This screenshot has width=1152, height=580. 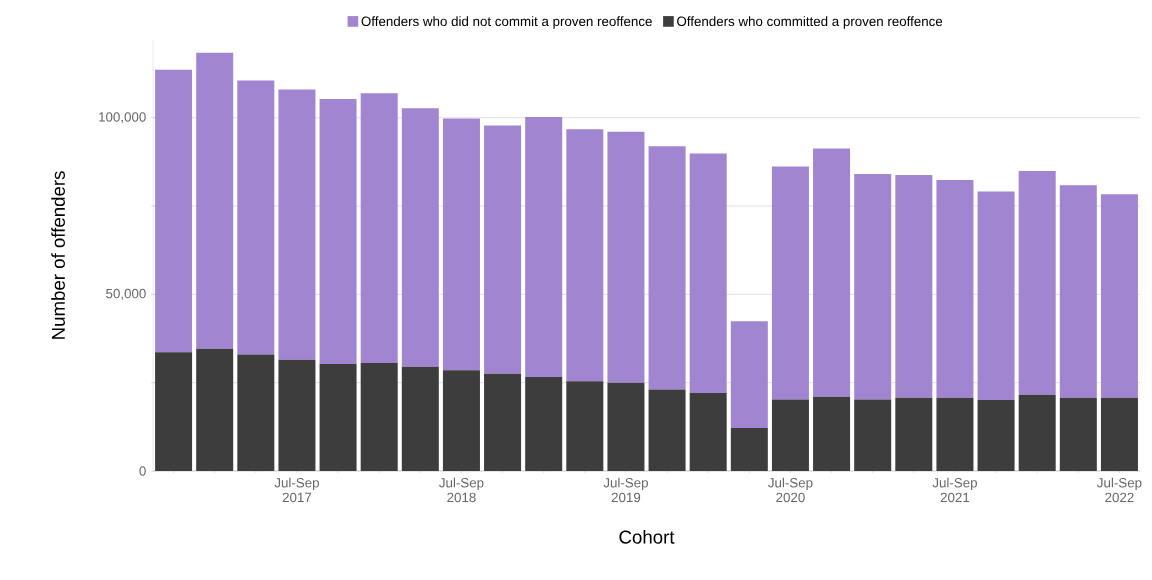 What do you see at coordinates (625, 490) in the screenshot?
I see `x-tick-label: Jul-Sep 2019` at bounding box center [625, 490].